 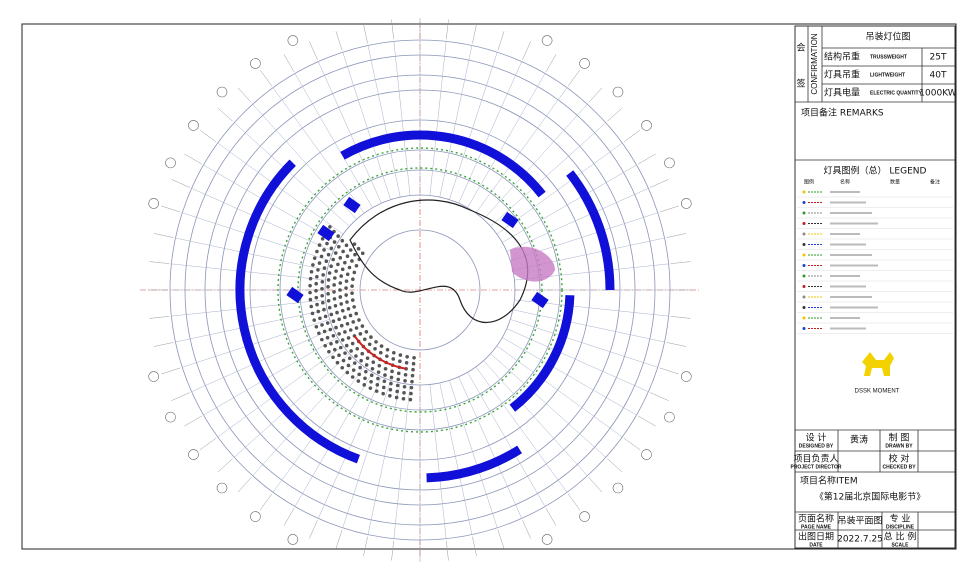 I want to click on designer-name: 黄涛, so click(x=859, y=440).